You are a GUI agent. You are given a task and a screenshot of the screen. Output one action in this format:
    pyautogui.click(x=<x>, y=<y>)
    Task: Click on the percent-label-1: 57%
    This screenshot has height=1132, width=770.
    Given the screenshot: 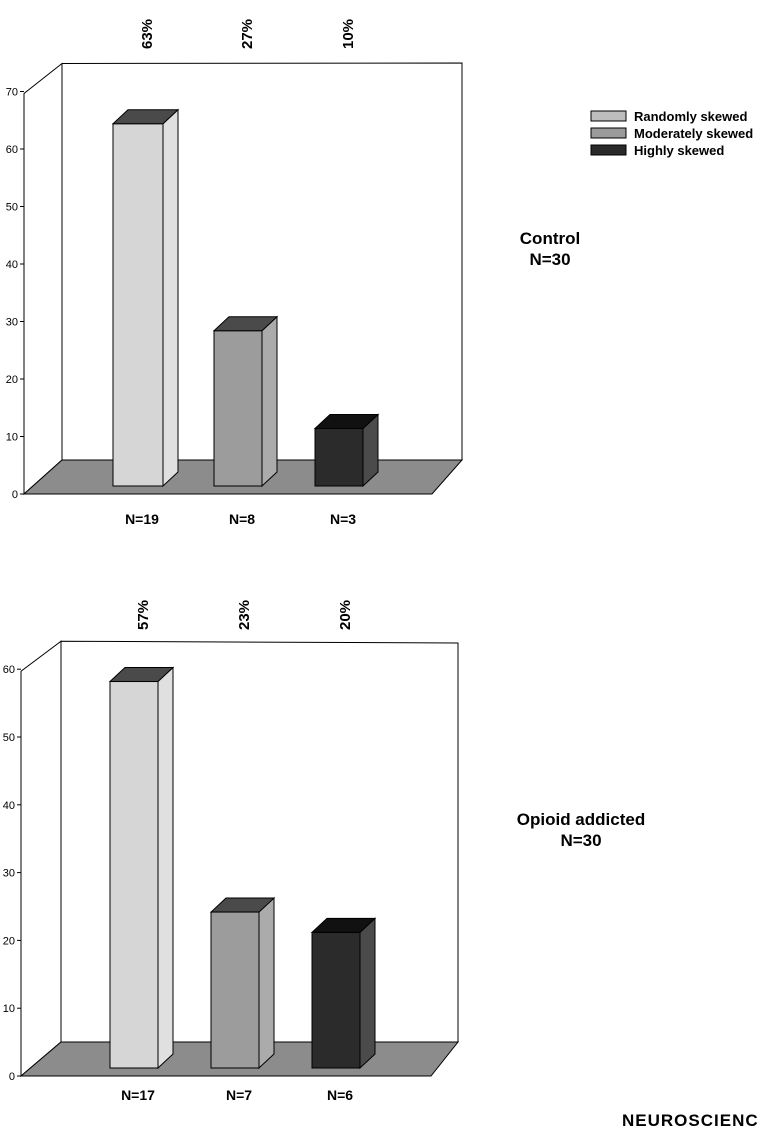 What is the action you would take?
    pyautogui.click(x=143, y=615)
    